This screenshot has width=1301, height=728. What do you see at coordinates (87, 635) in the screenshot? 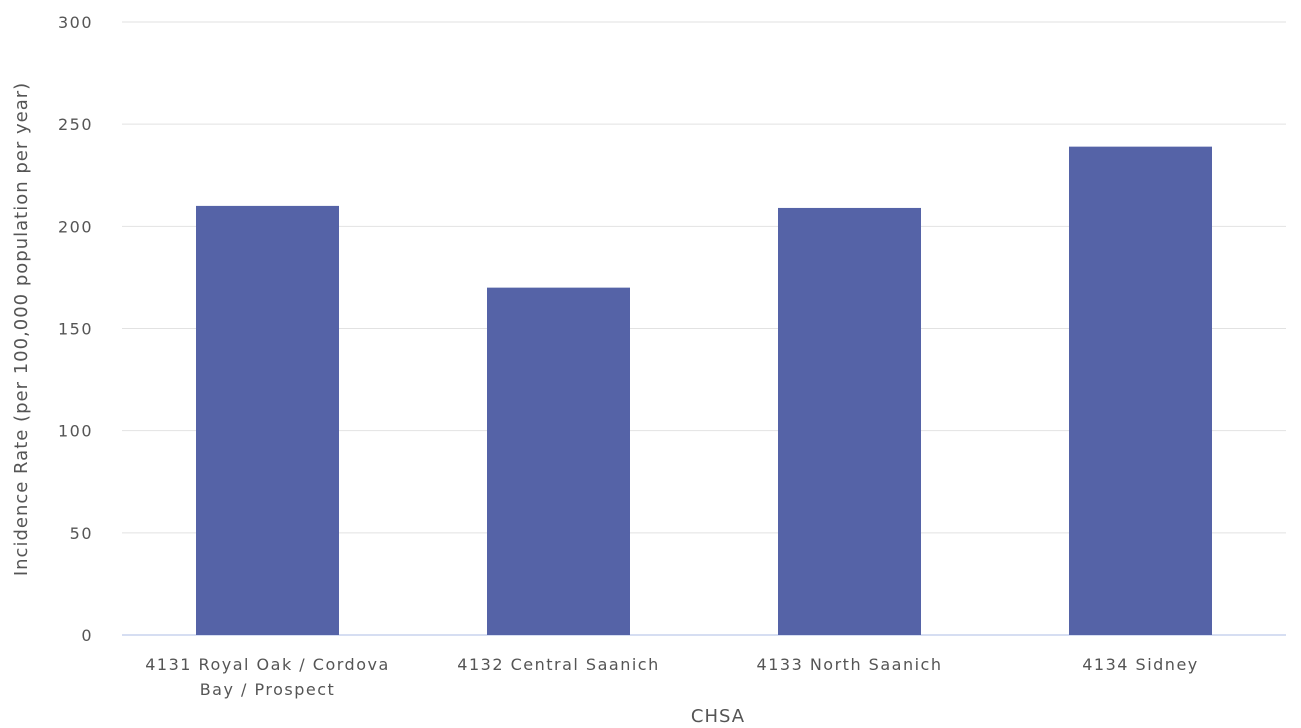
I see `y-tick-label: 0` at bounding box center [87, 635].